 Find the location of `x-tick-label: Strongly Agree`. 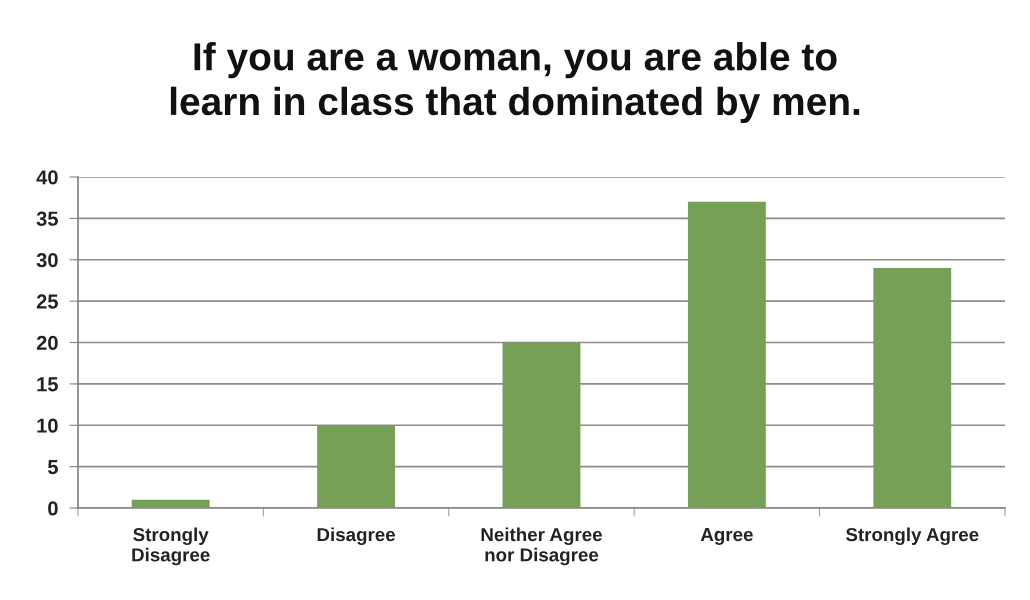

x-tick-label: Strongly Agree is located at coordinates (912, 536).